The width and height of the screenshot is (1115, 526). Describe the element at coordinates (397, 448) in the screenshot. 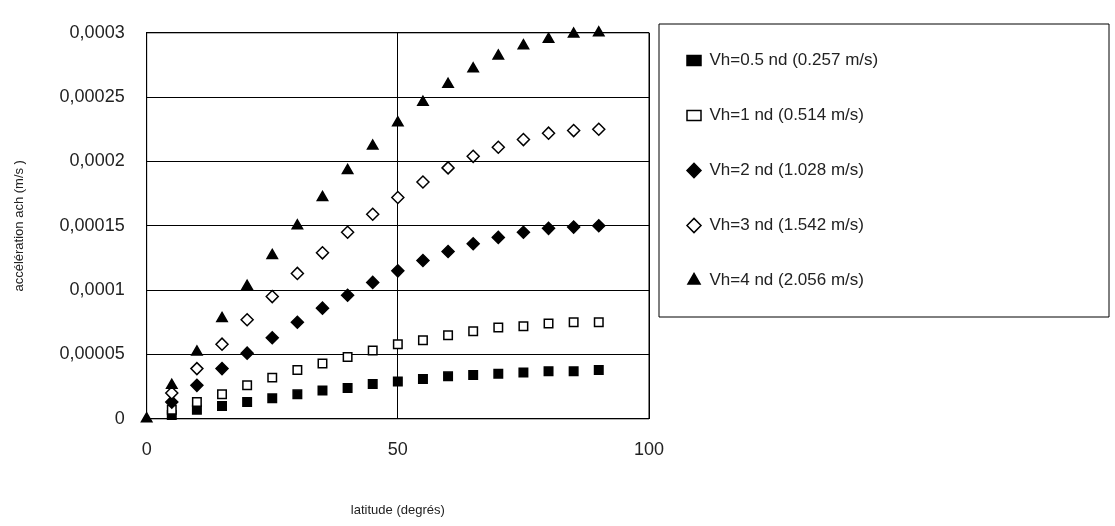

I see `x-tick-label: 50` at that location.